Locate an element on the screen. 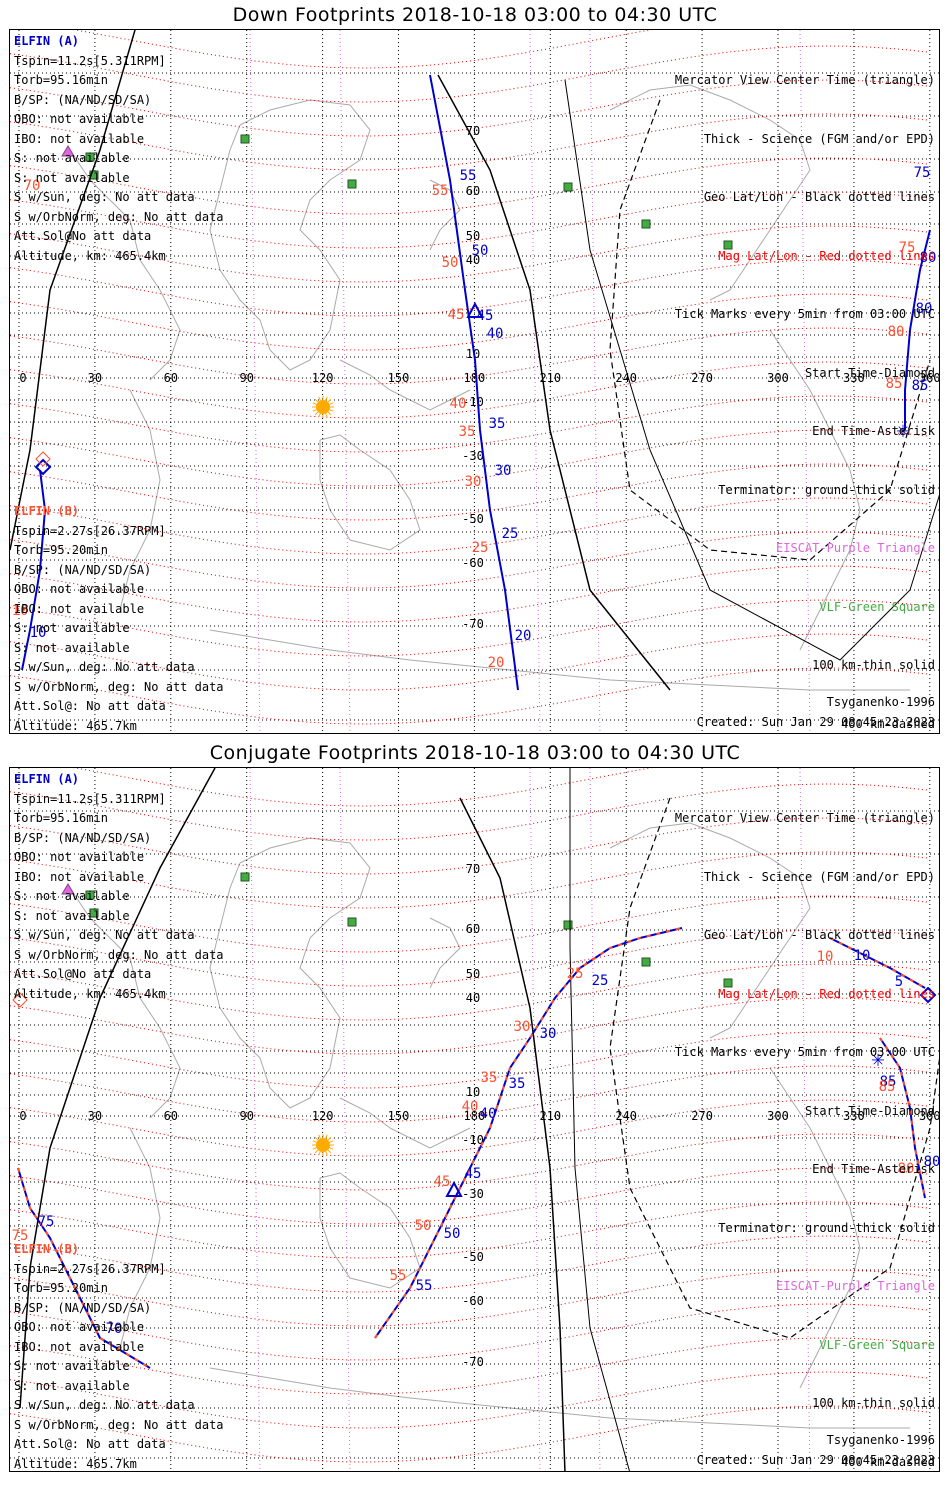 The width and height of the screenshot is (950, 1500). subsolar-sun-icon is located at coordinates (323, 407).